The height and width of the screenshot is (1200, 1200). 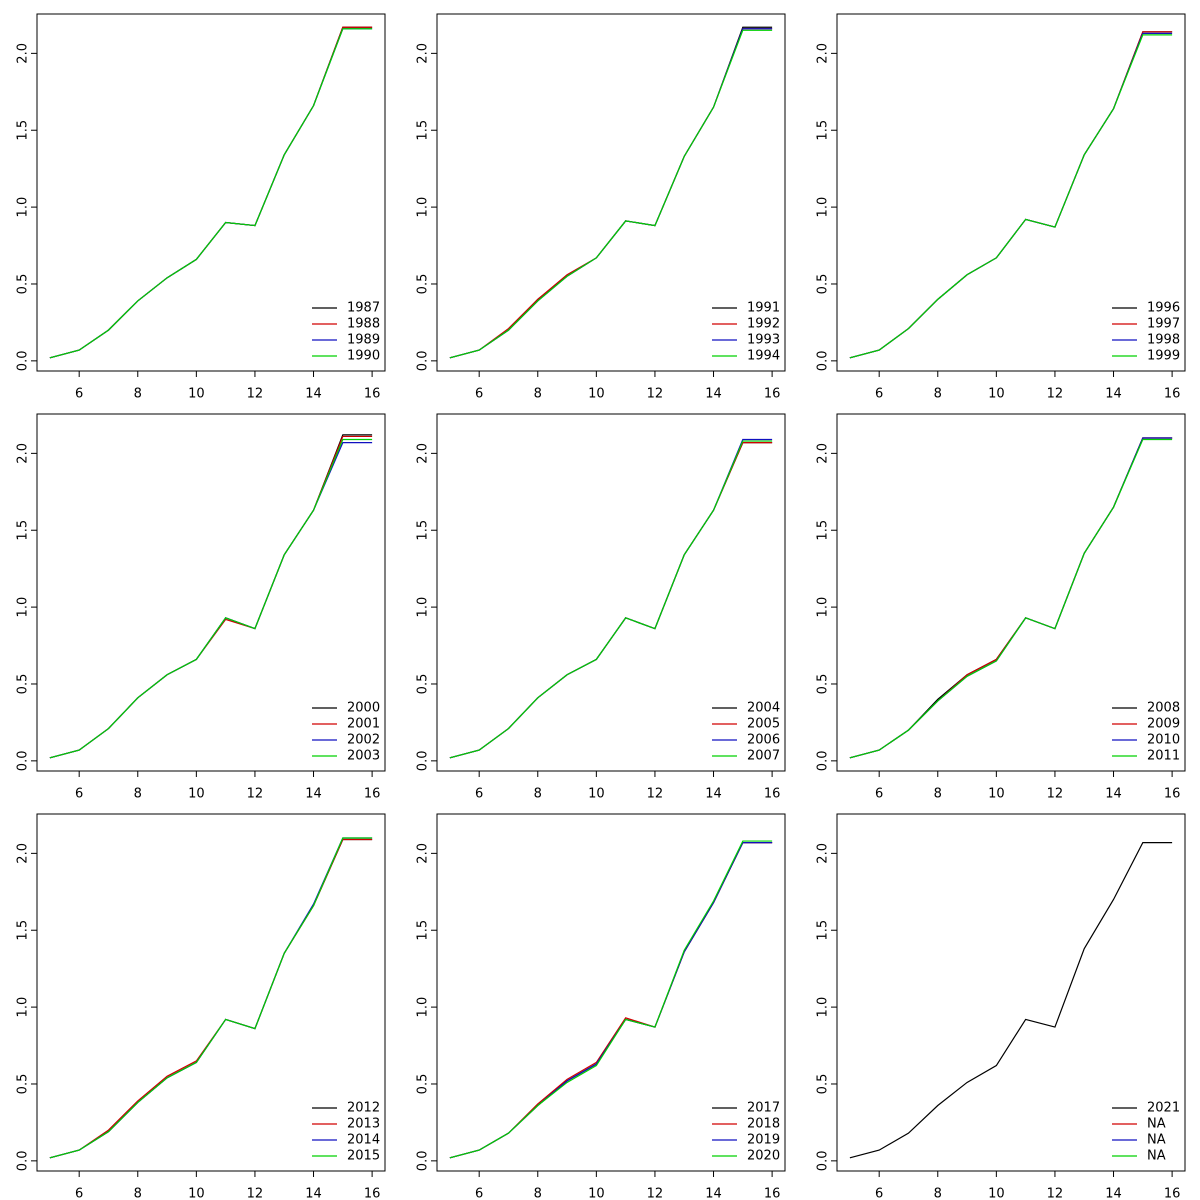 I want to click on legend-label: 1988, so click(x=363, y=324).